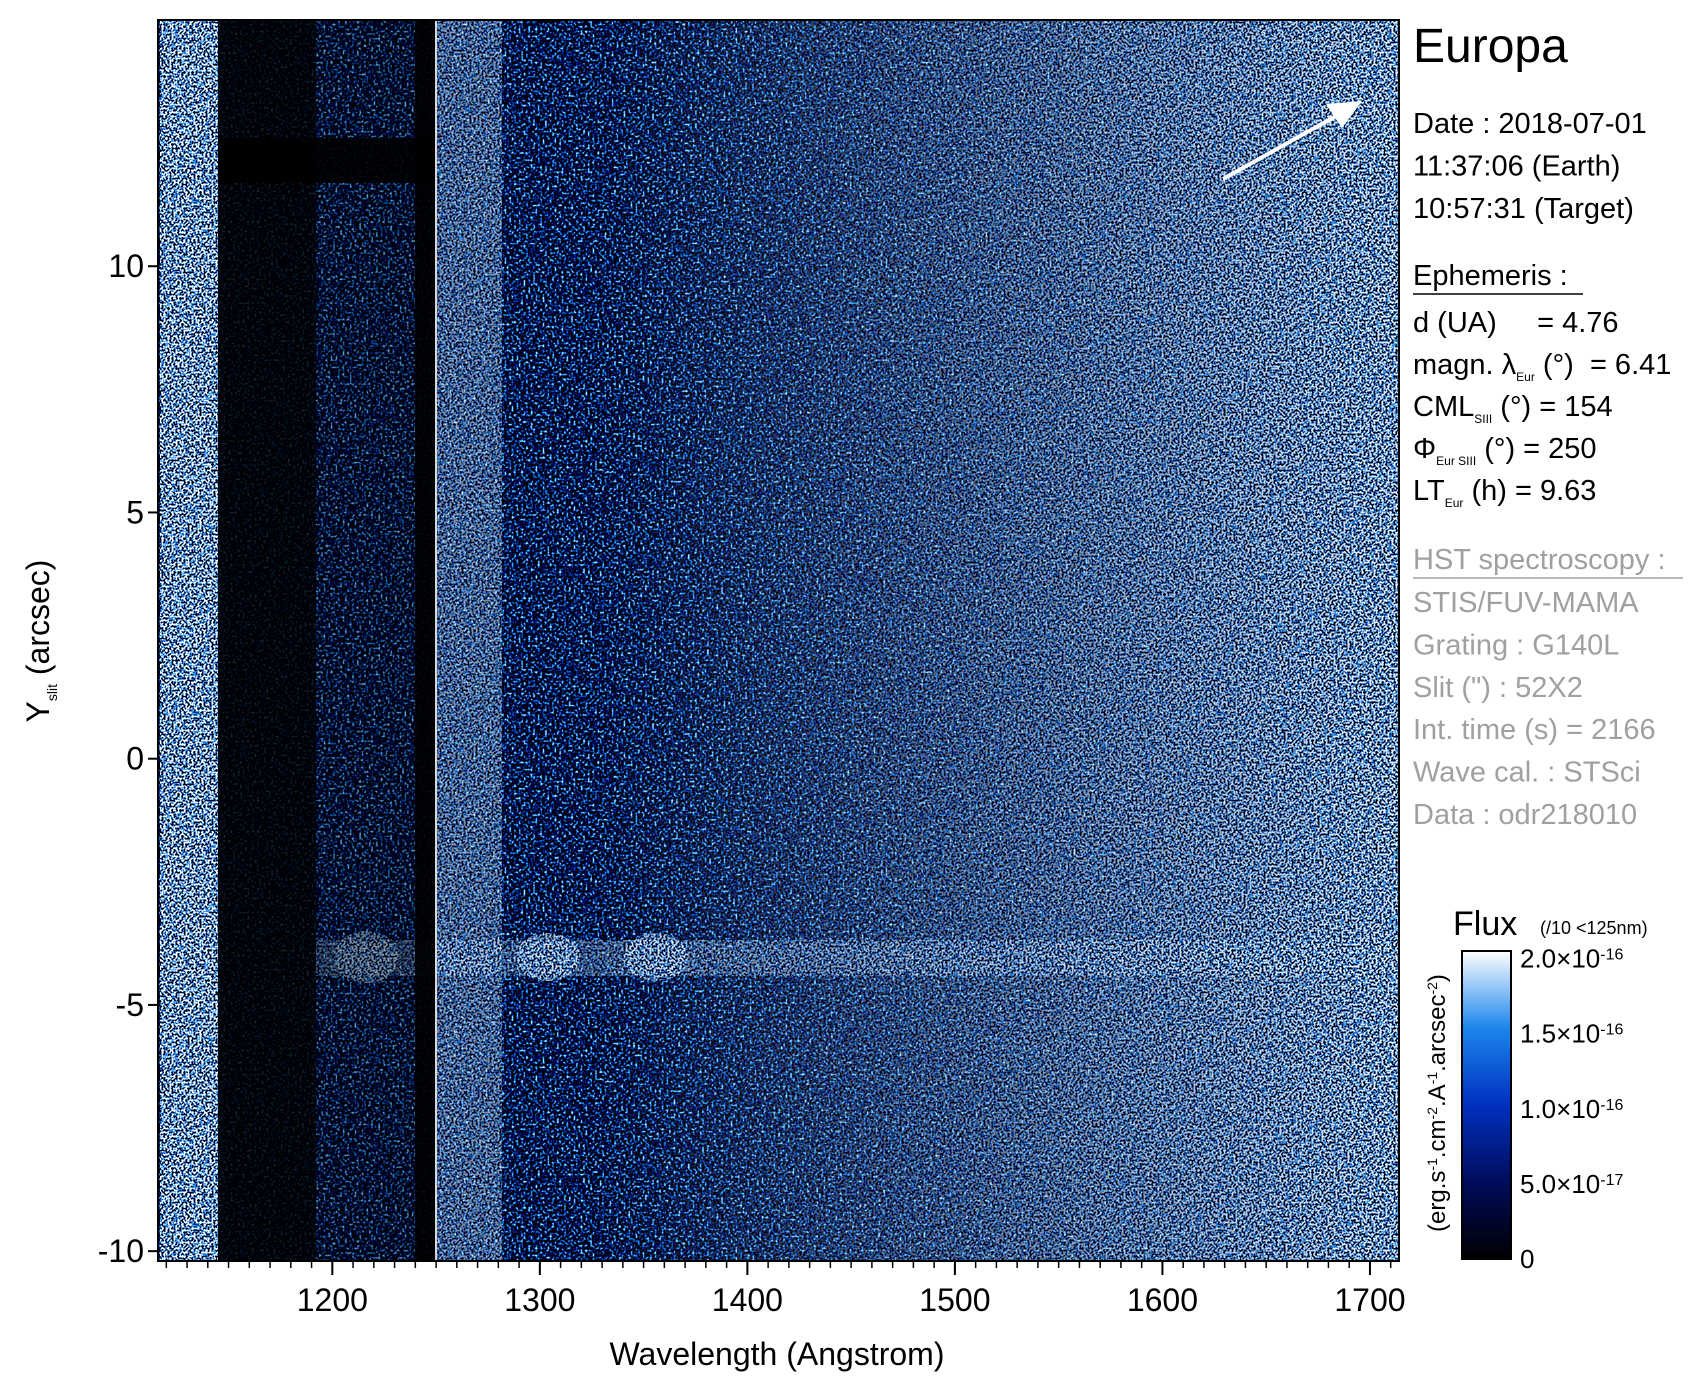  Describe the element at coordinates (1344, 114) in the screenshot. I see `arrow-head` at that location.